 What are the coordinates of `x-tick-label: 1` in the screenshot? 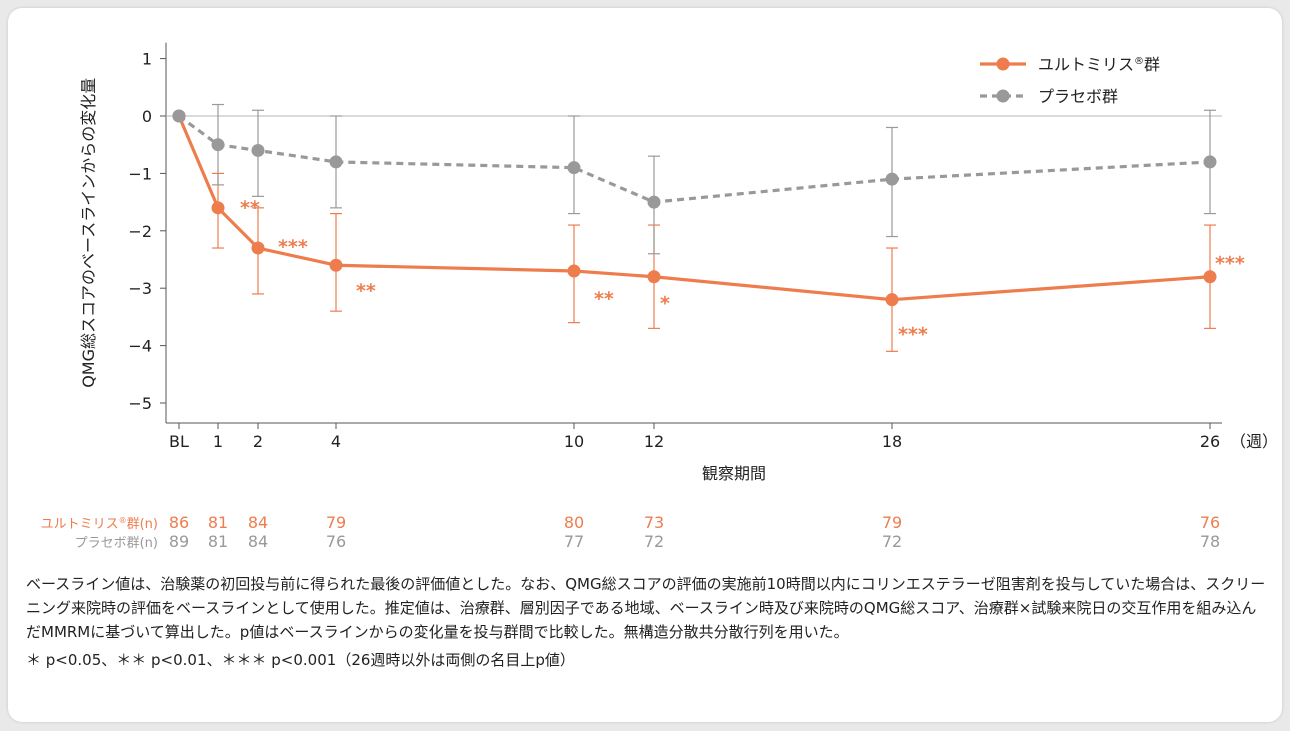 It's located at (218, 441).